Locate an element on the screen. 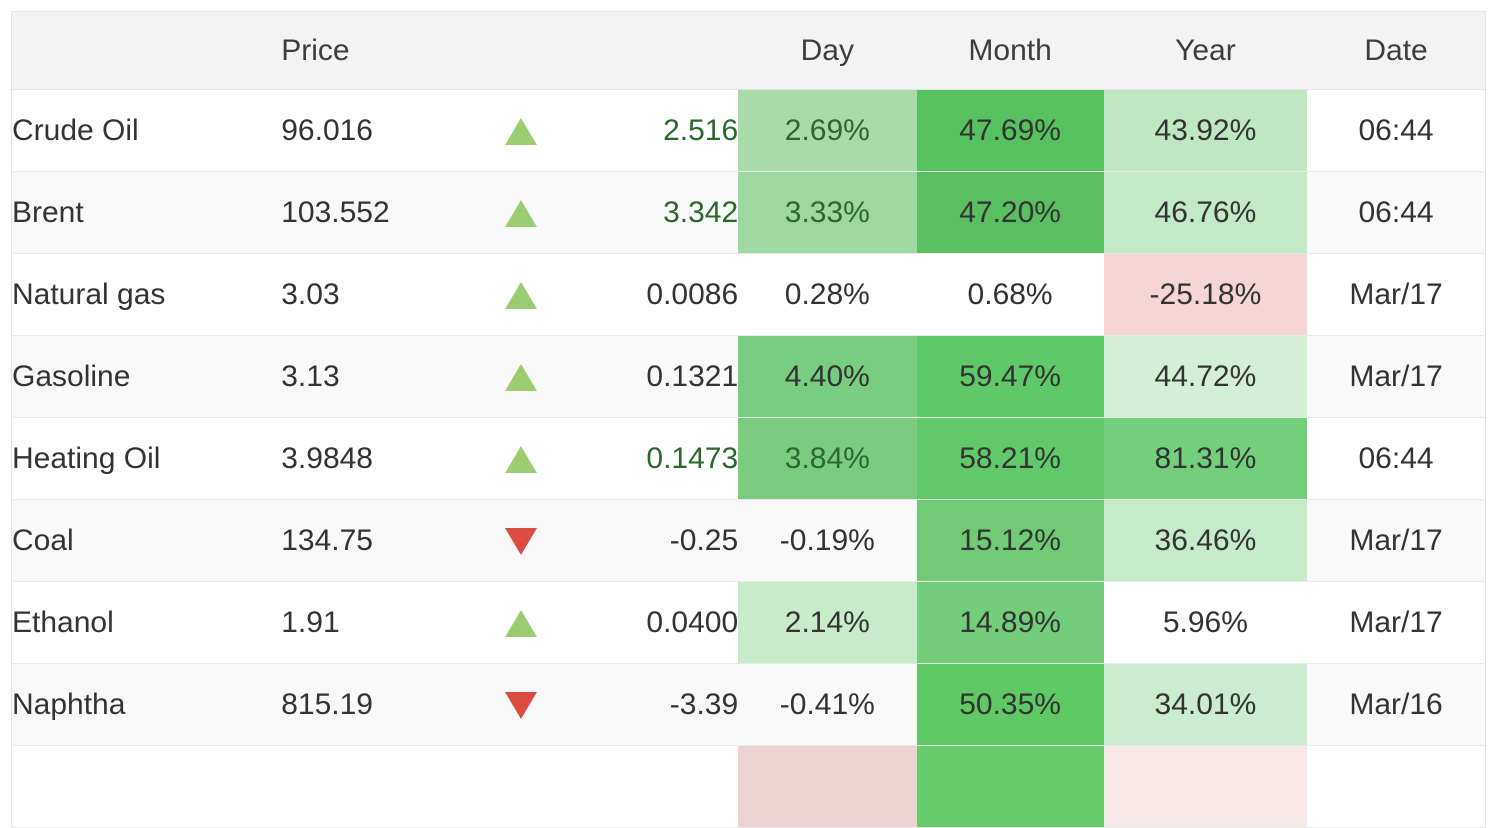 Image resolution: width=1496 pixels, height=828 pixels. change-cell: 3.342 is located at coordinates (654, 212).